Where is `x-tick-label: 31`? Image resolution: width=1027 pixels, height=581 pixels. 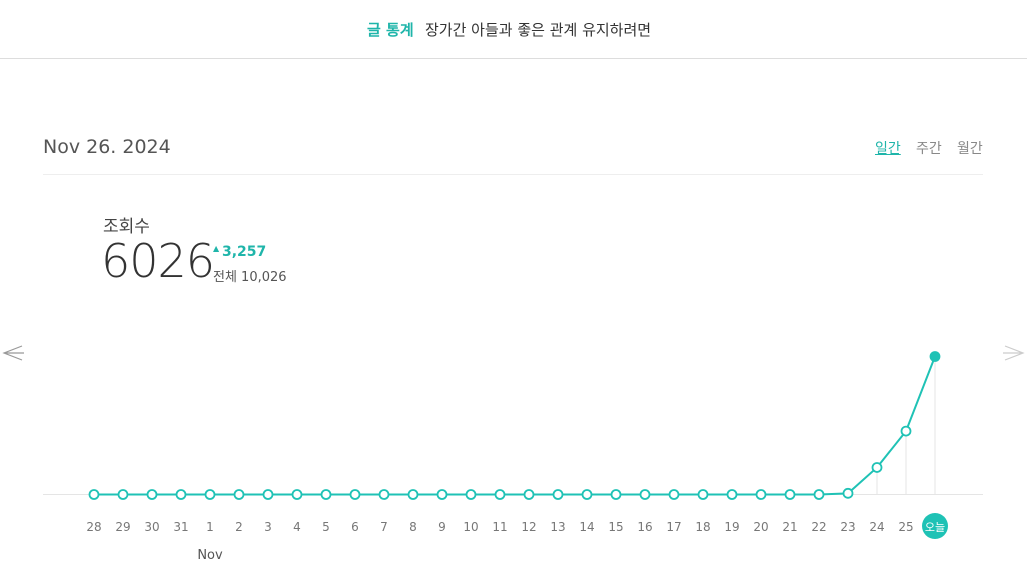
x-tick-label: 31 is located at coordinates (180, 527).